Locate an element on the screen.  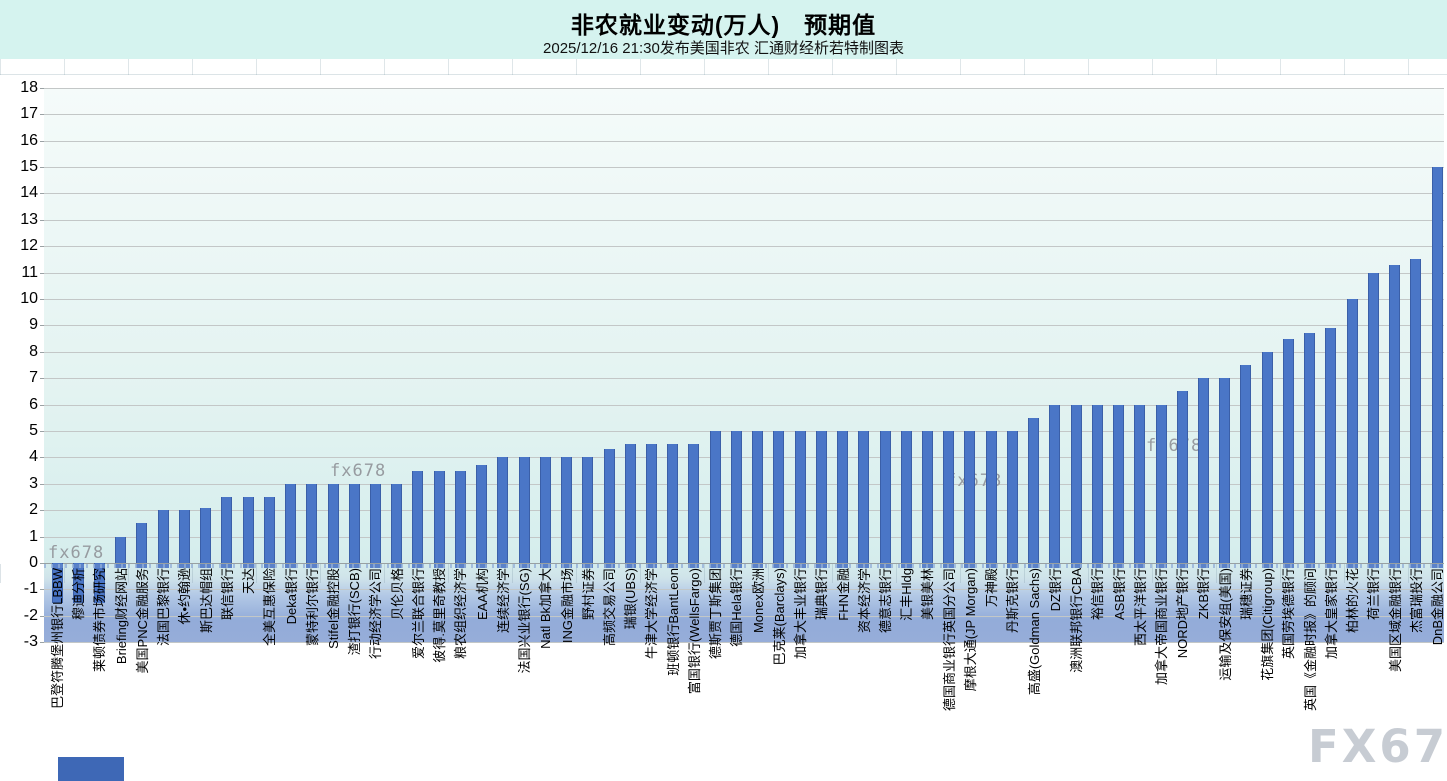
y-axis-label: -3 is located at coordinates (30, 642).